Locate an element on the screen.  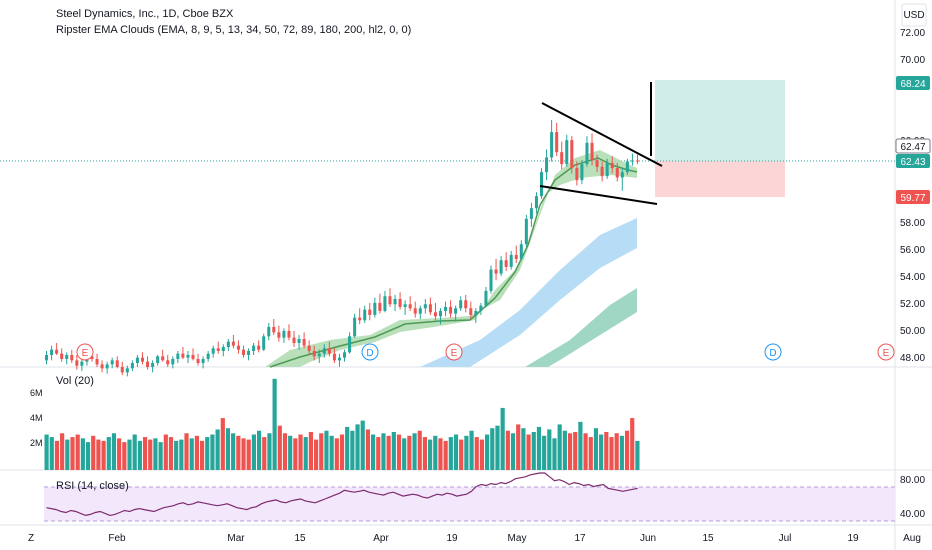
zoom-icon: Z is located at coordinates (31, 538).